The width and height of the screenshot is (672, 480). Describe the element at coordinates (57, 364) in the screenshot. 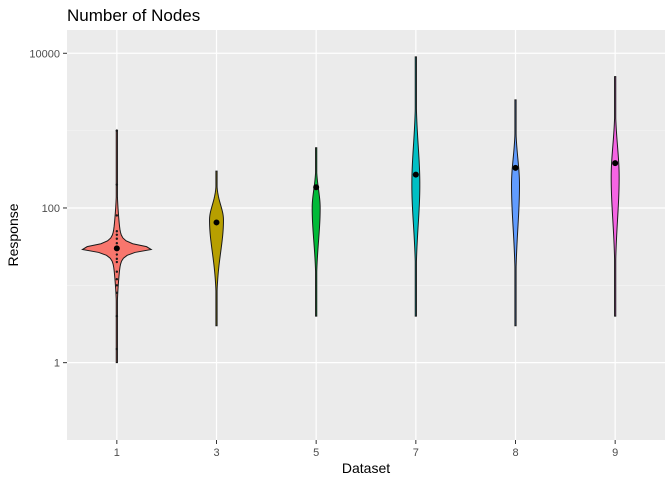

I see `y-tick-label: 1` at that location.